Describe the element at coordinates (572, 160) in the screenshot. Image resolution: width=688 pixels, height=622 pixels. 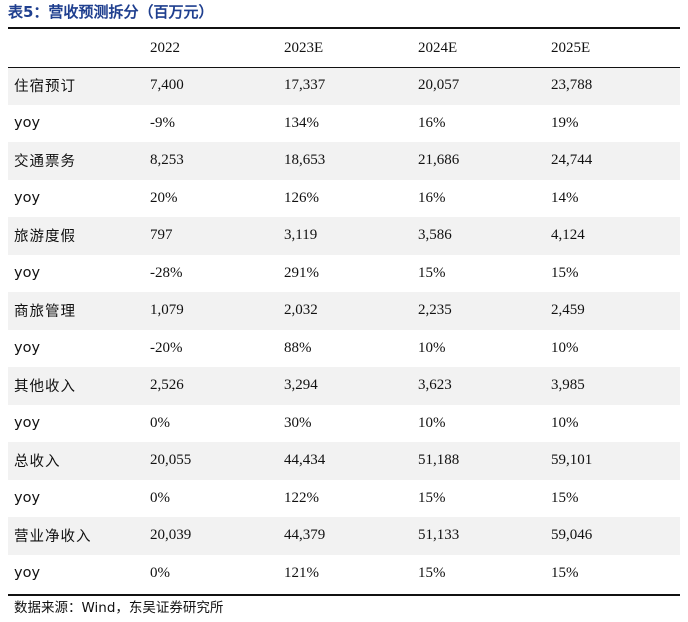
I see `table-cell: 24,744` at that location.